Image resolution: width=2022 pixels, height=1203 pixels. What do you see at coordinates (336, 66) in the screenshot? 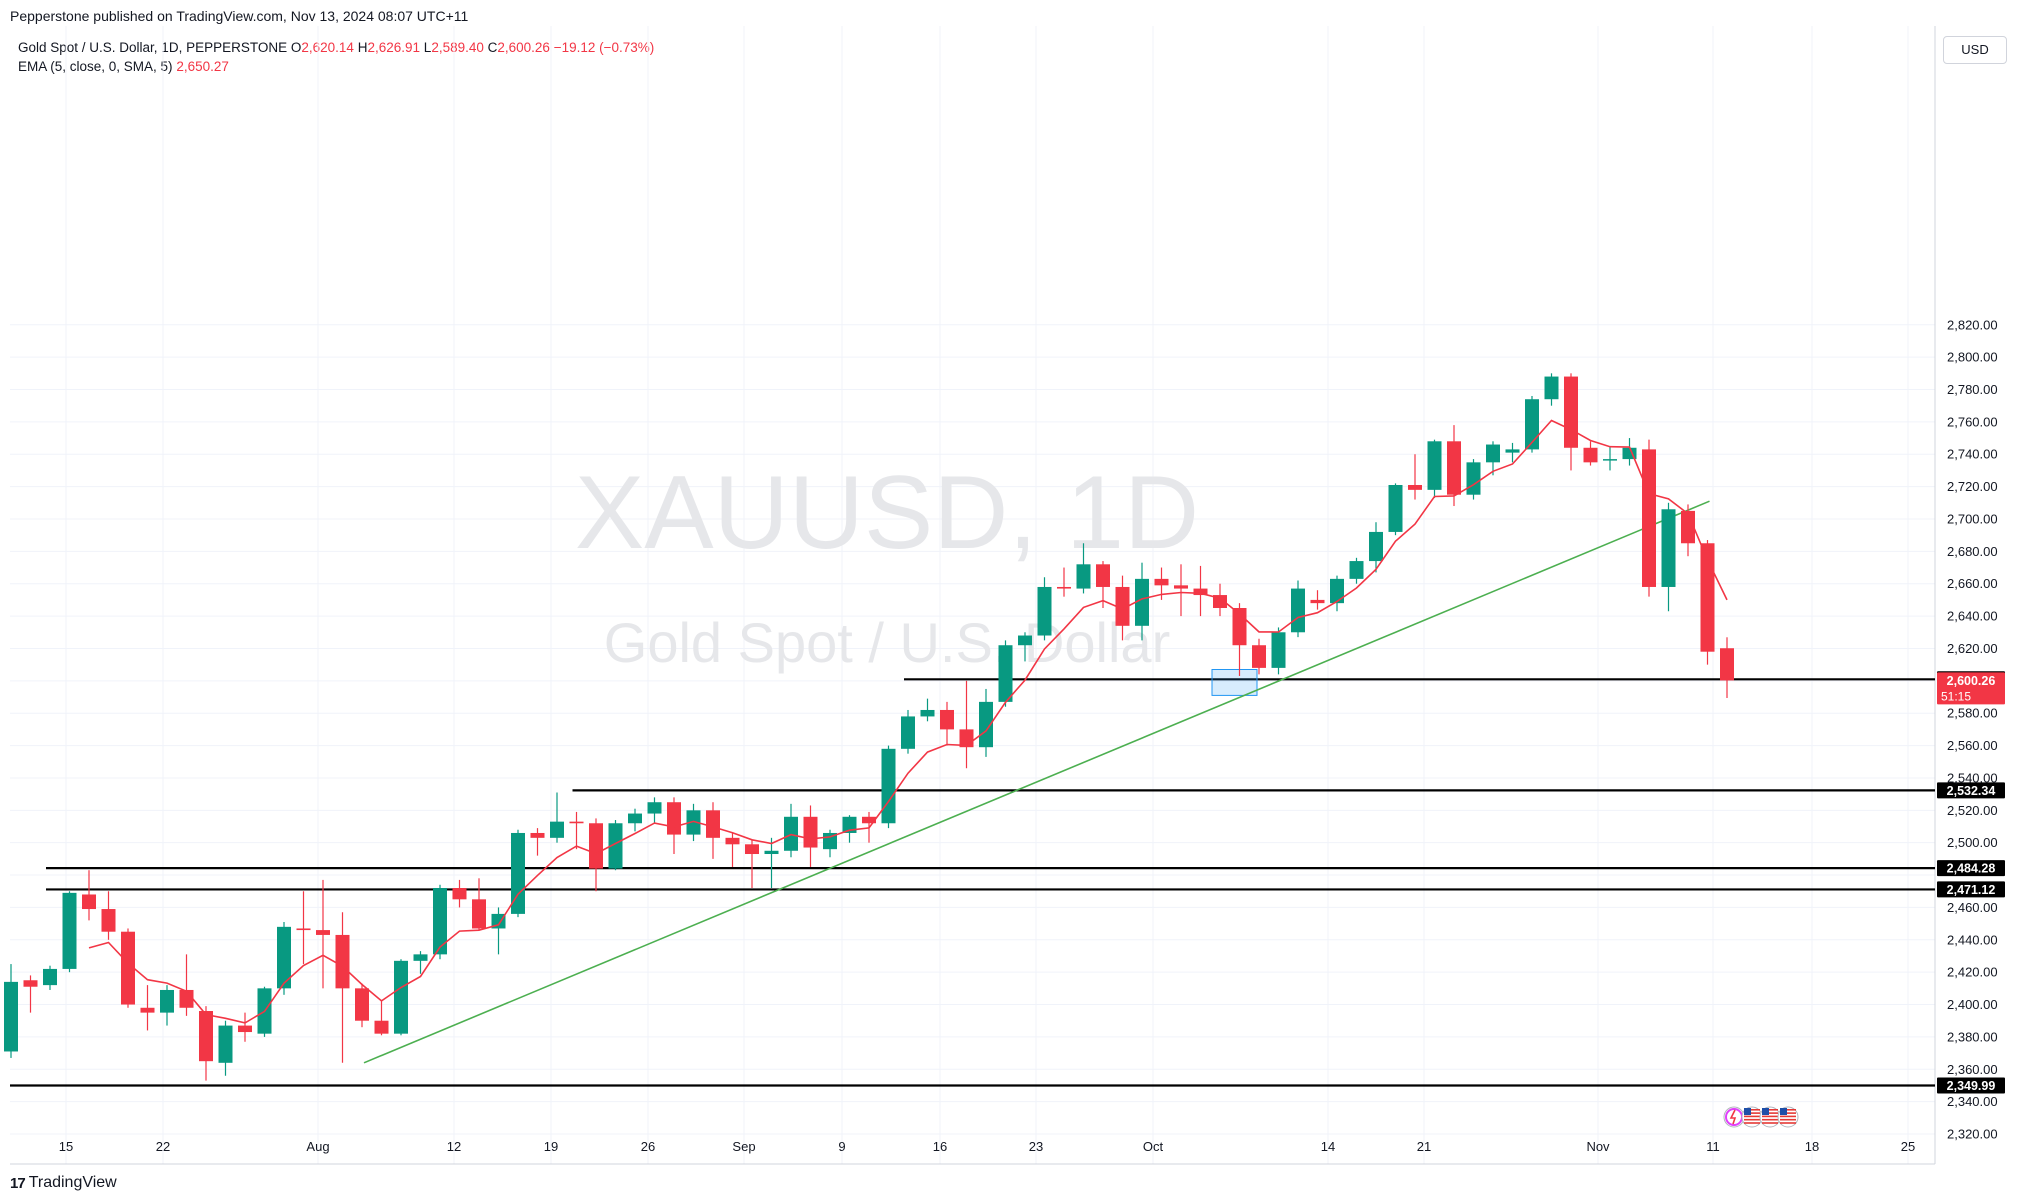
I see `legend-ema-row: EMA (5, close, 0, SMA, 5) 2,650.27` at bounding box center [336, 66].